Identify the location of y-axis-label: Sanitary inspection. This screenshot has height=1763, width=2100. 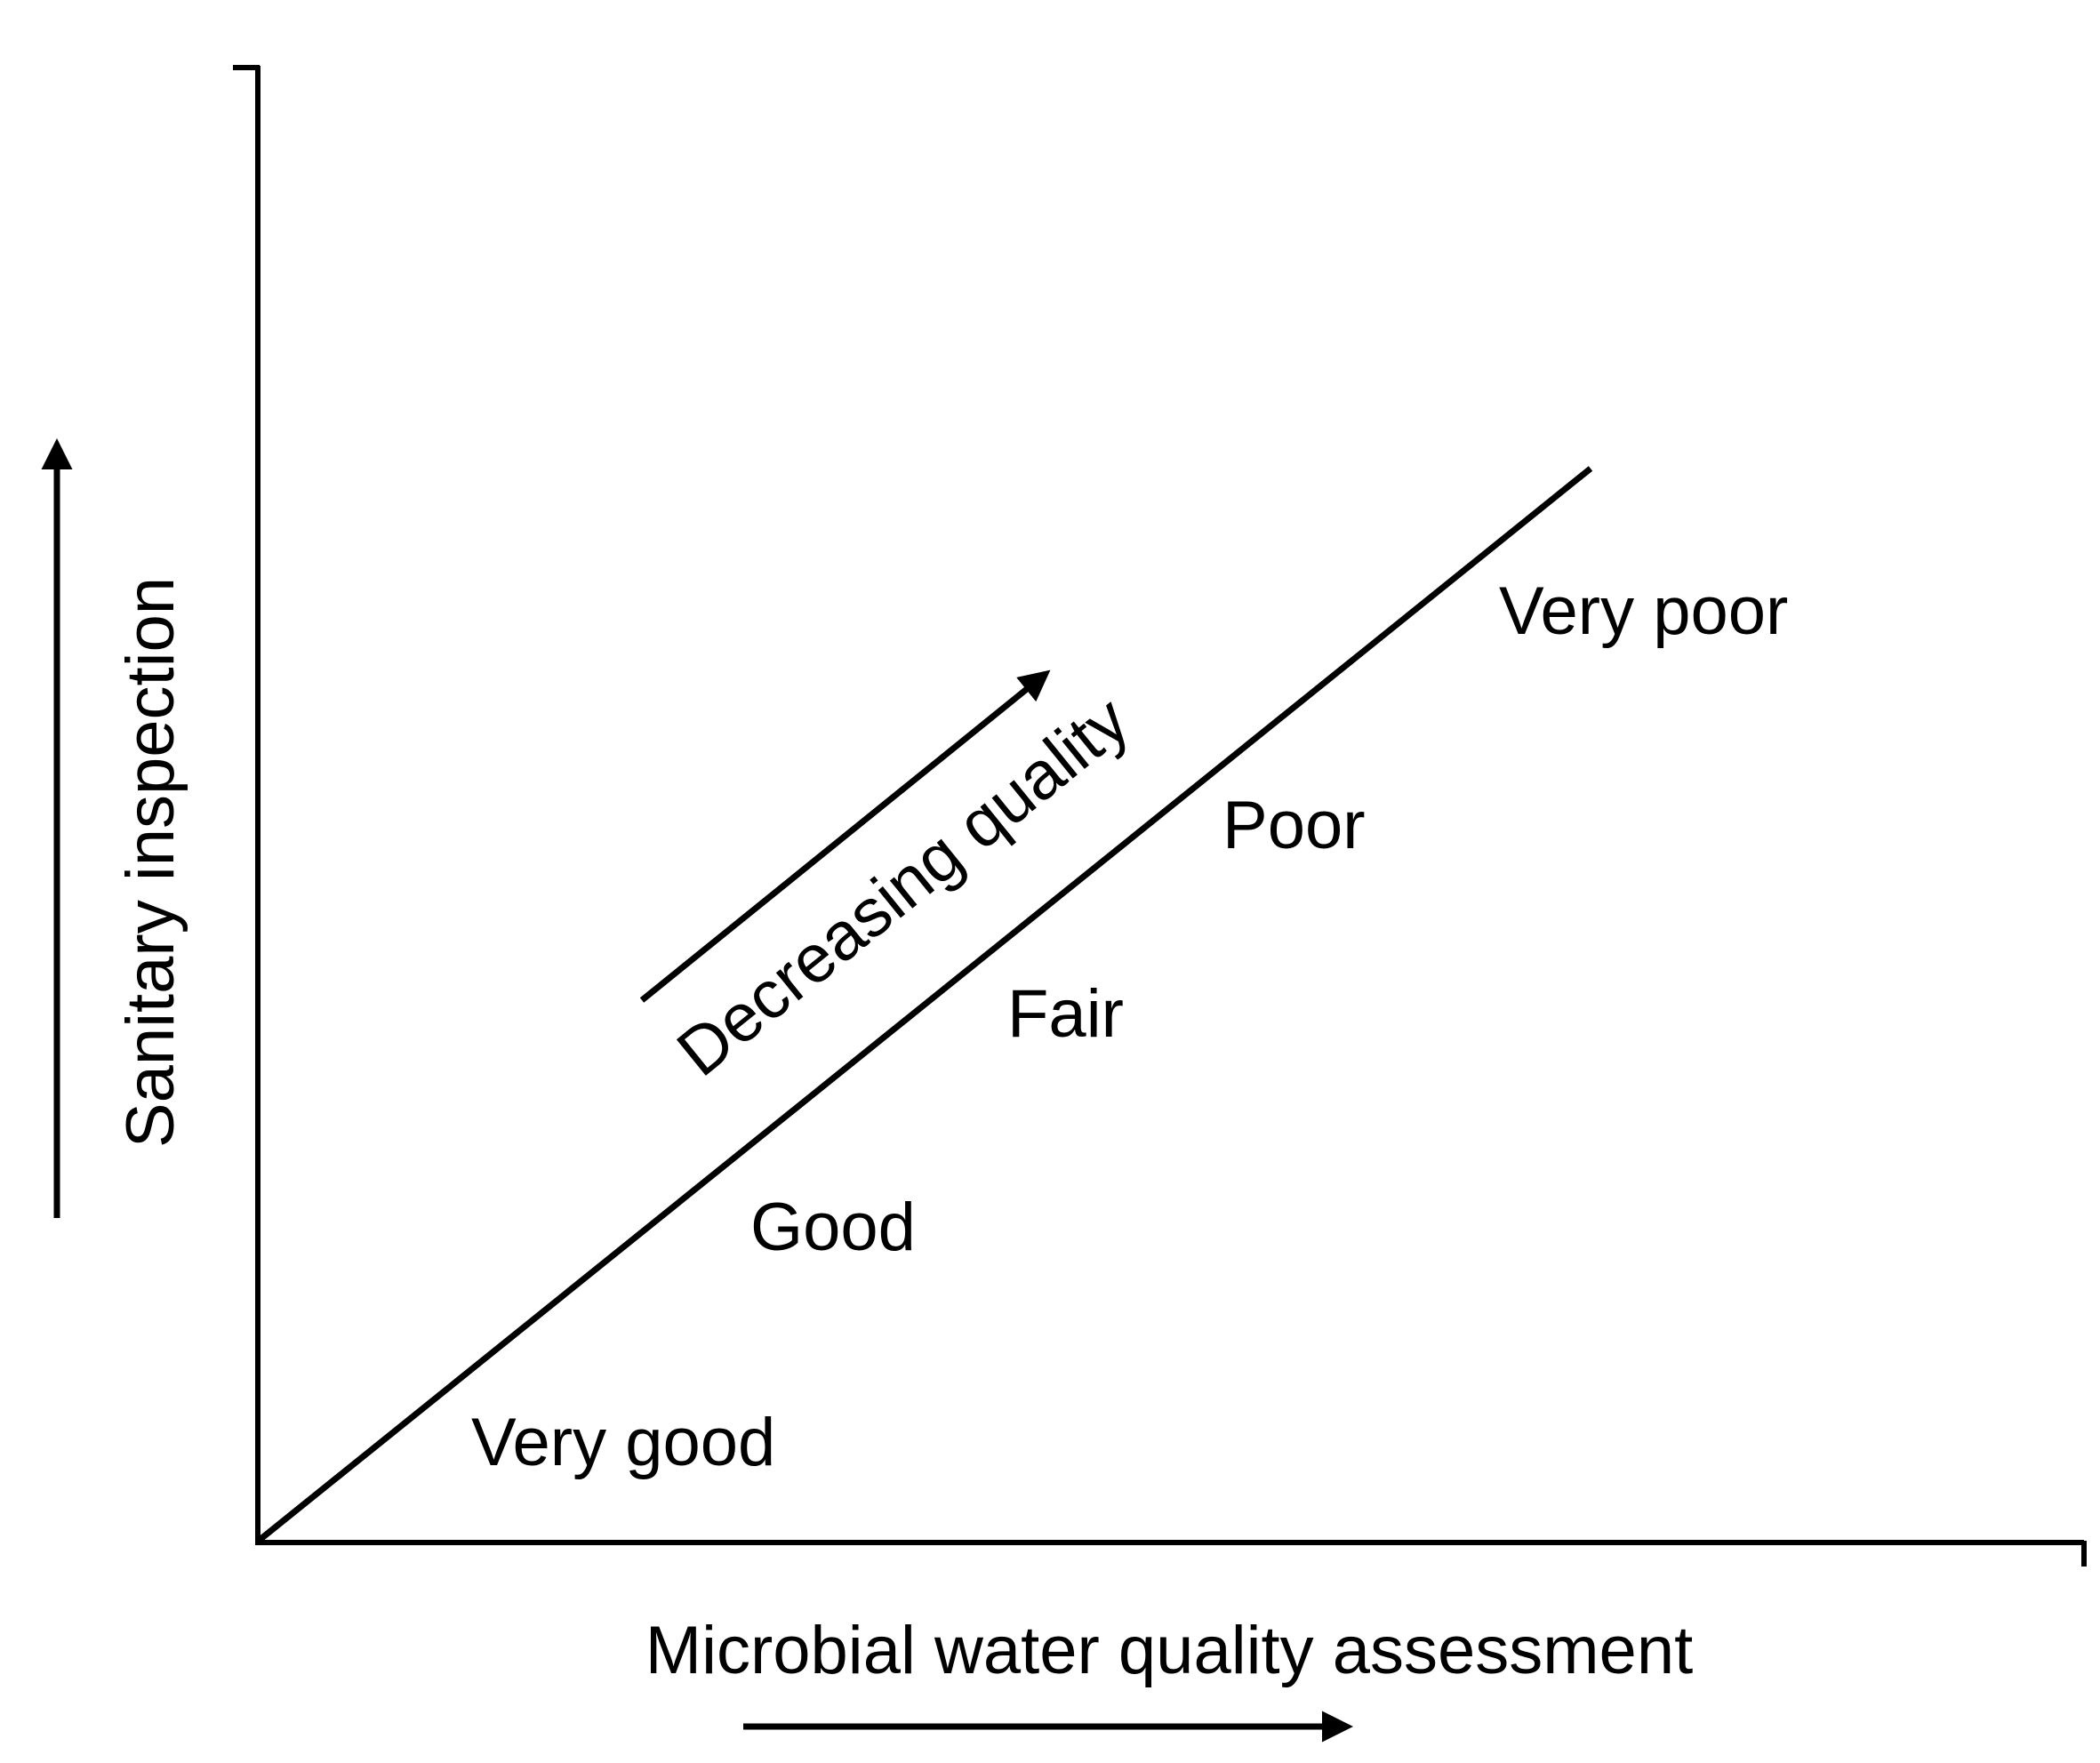
(150, 863).